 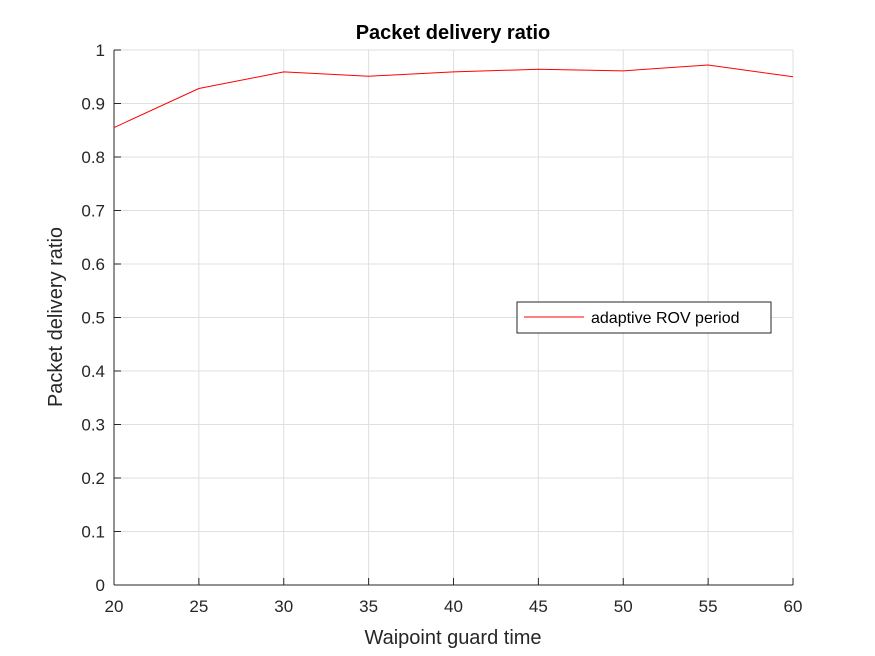 I want to click on x-tick-labels: 20 25 30 35 40 45 50 55 60, so click(x=454, y=606).